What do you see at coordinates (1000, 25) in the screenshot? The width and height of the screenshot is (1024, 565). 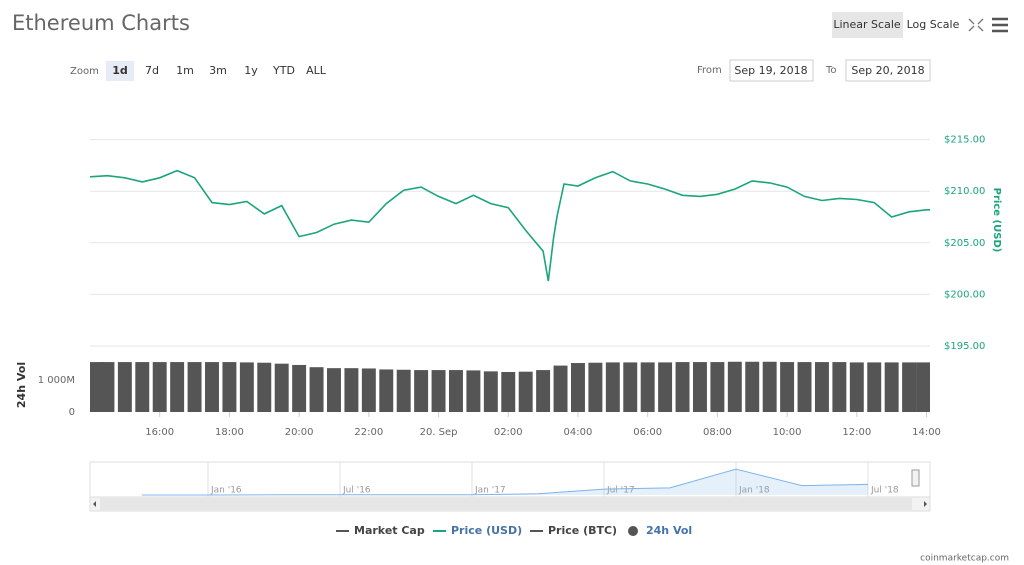 I see `menu-icon` at bounding box center [1000, 25].